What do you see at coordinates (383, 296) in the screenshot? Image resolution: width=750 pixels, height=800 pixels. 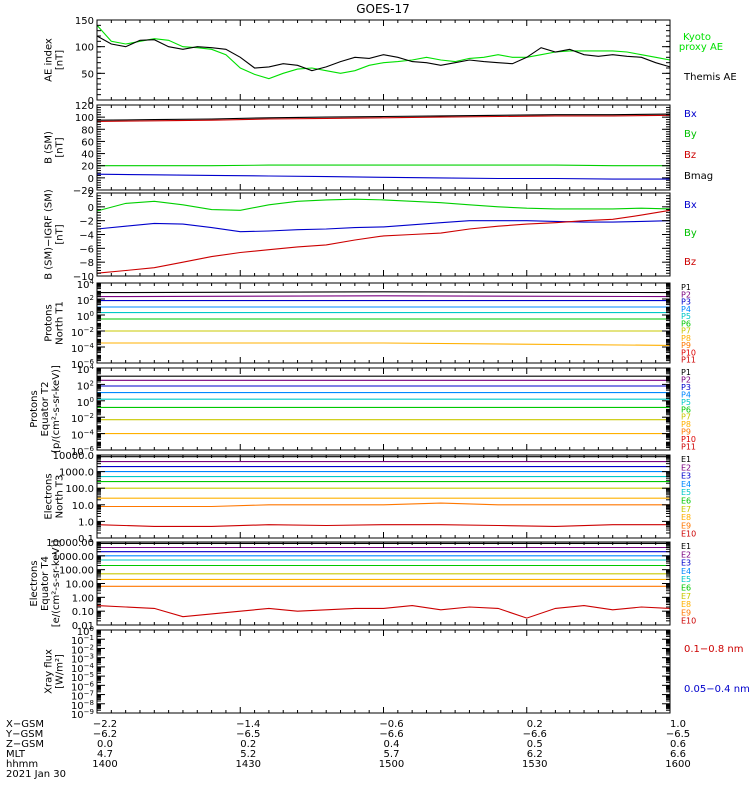 I see `series-protons_t1-p2` at bounding box center [383, 296].